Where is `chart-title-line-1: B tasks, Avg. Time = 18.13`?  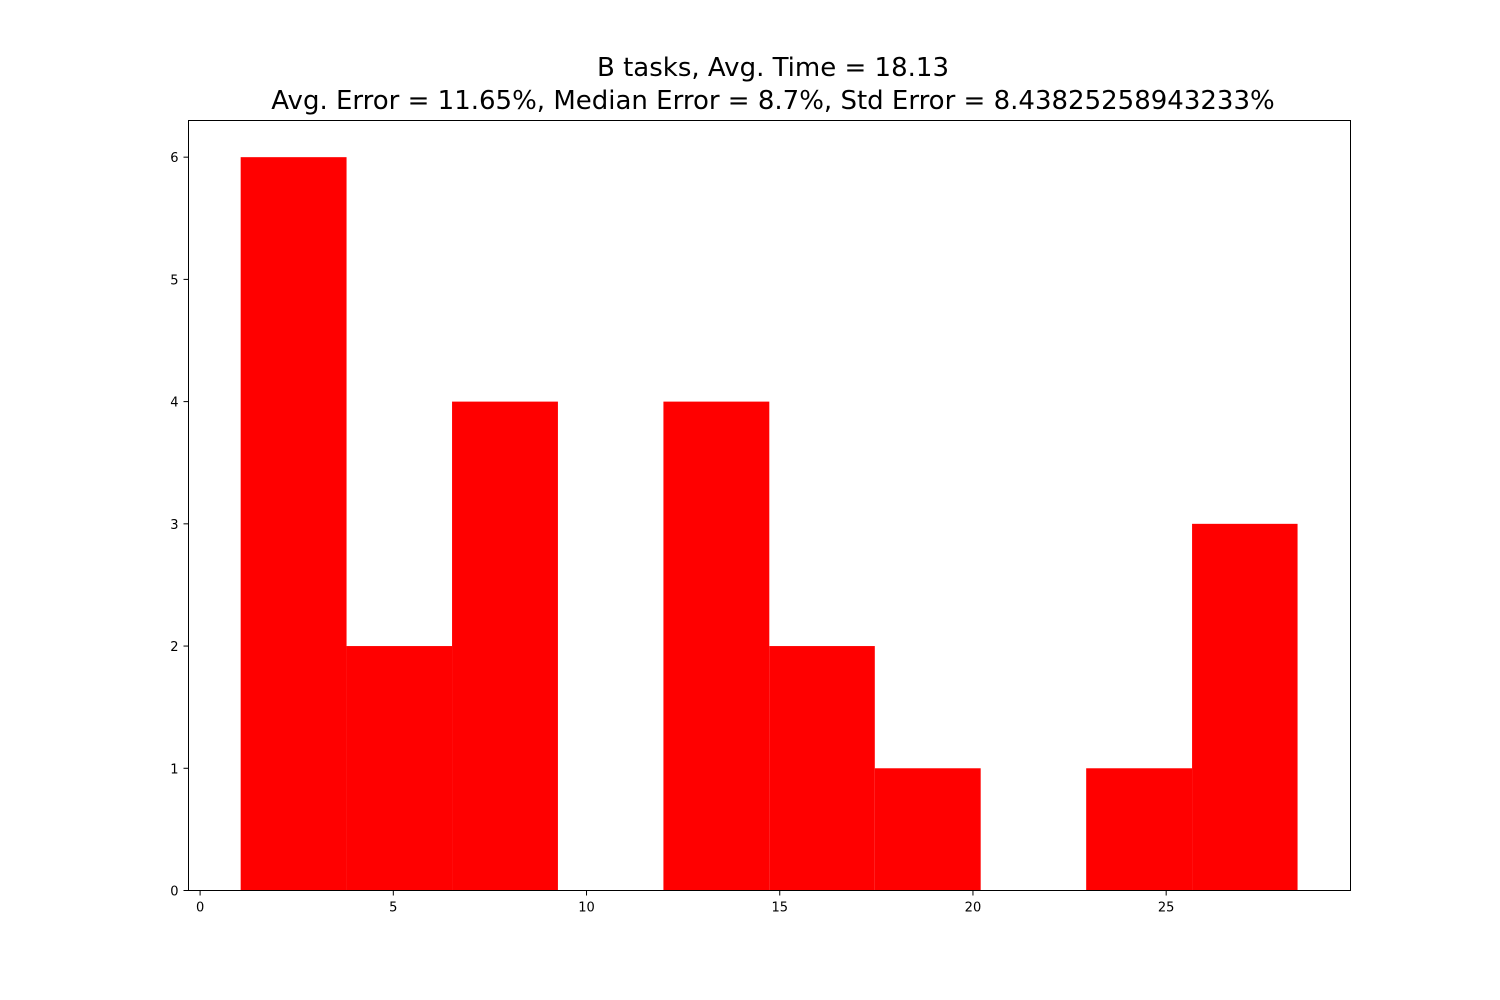
chart-title-line-1: B tasks, Avg. Time = 18.13 is located at coordinates (773, 68).